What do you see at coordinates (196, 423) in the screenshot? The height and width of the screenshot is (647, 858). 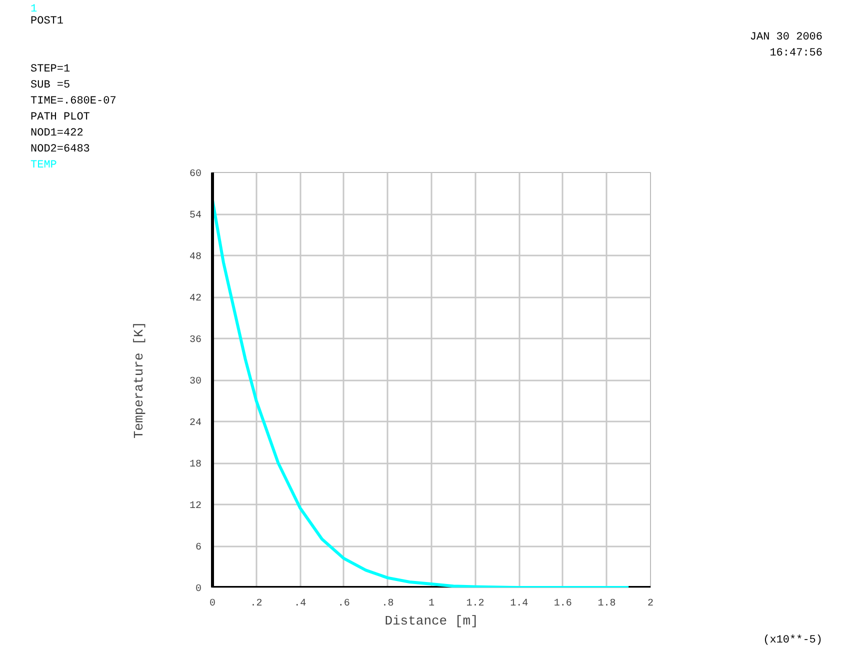 I see `y-tick-label: 24` at bounding box center [196, 423].